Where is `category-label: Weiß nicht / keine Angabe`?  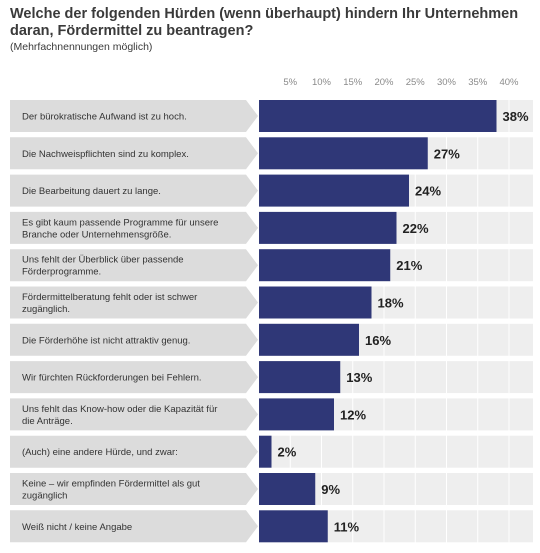 category-label: Weiß nicht / keine Angabe is located at coordinates (77, 527).